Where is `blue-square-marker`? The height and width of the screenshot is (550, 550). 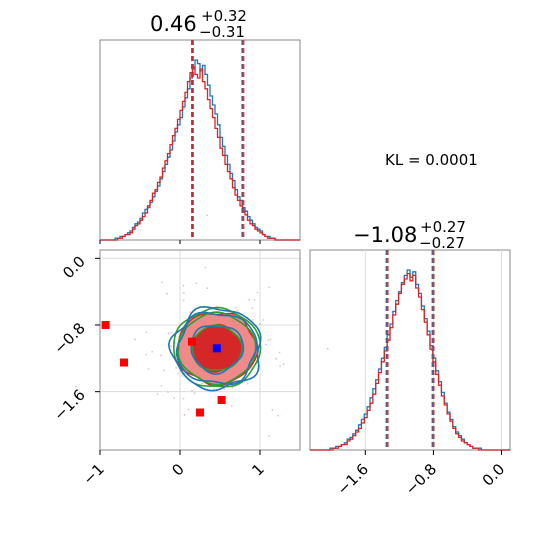
blue-square-marker is located at coordinates (216, 348).